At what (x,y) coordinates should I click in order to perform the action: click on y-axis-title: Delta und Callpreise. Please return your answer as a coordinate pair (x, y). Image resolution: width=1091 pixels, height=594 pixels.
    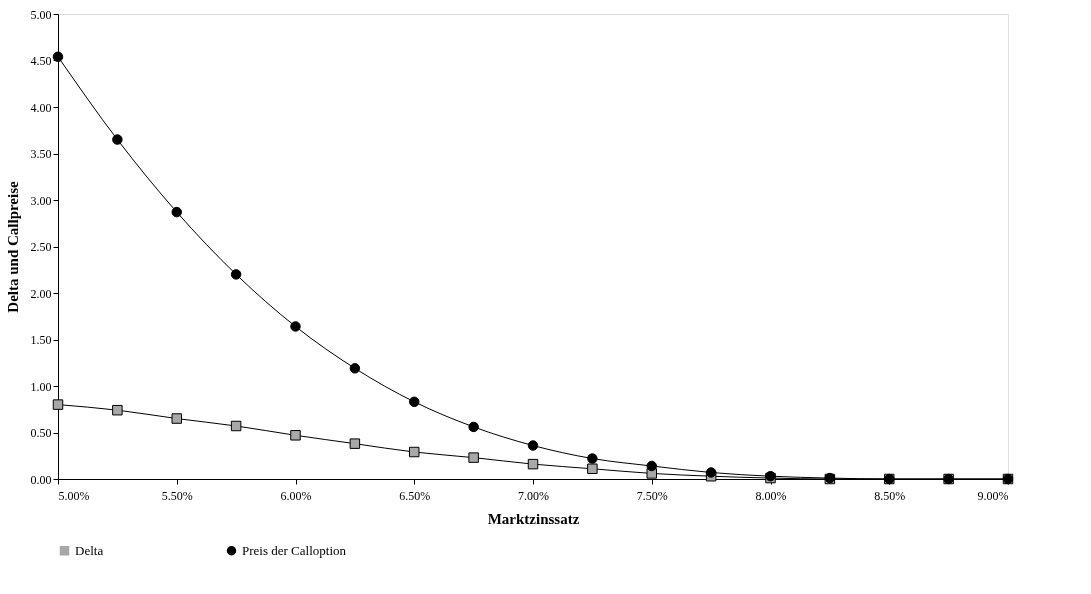
    Looking at the image, I should click on (12, 246).